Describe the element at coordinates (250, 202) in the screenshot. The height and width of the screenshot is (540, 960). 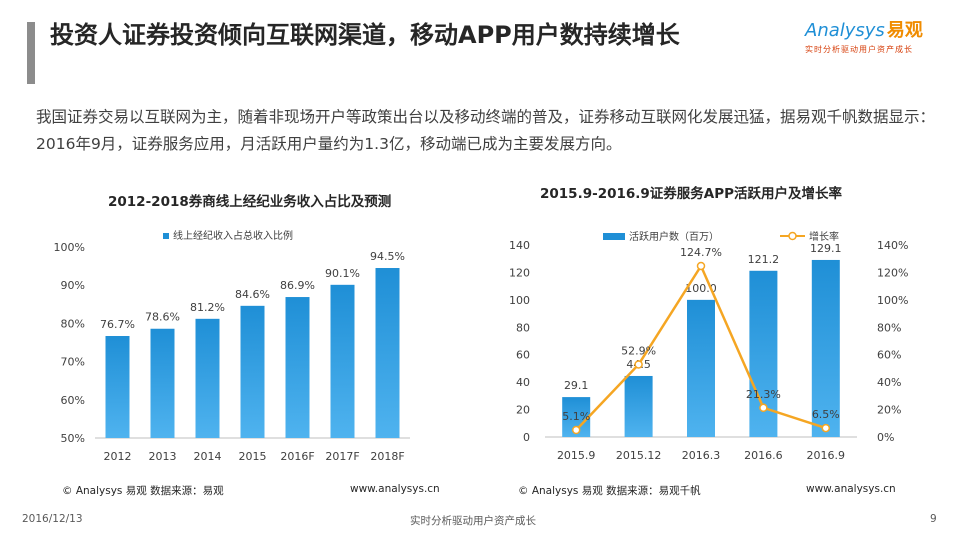
I see `left-chart-title: 2012-2018券商线上经纪业务收入占比及预测` at that location.